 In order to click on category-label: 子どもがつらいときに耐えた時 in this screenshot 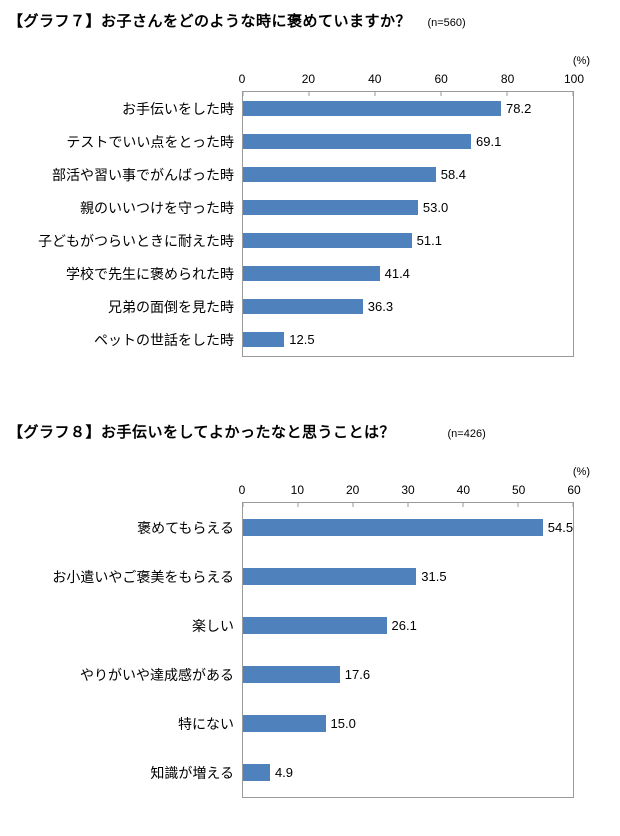, I will do `click(136, 240)`.